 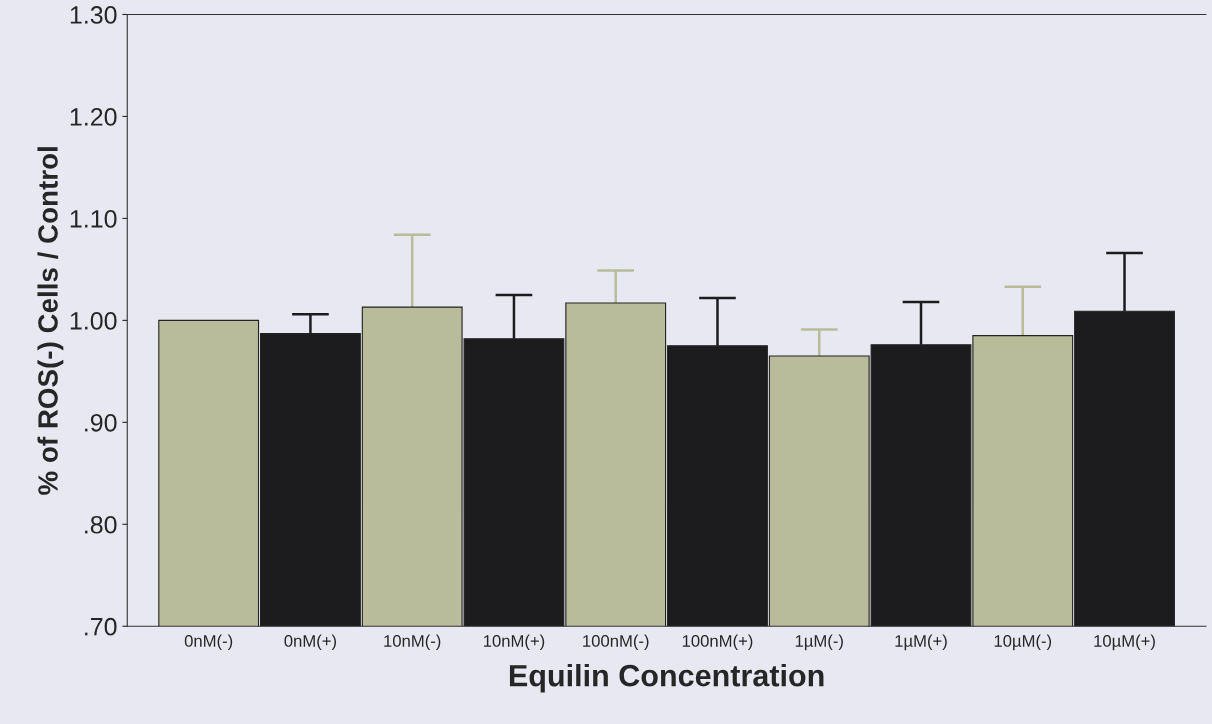 What do you see at coordinates (101, 626) in the screenshot?
I see `y-tick-label: .70` at bounding box center [101, 626].